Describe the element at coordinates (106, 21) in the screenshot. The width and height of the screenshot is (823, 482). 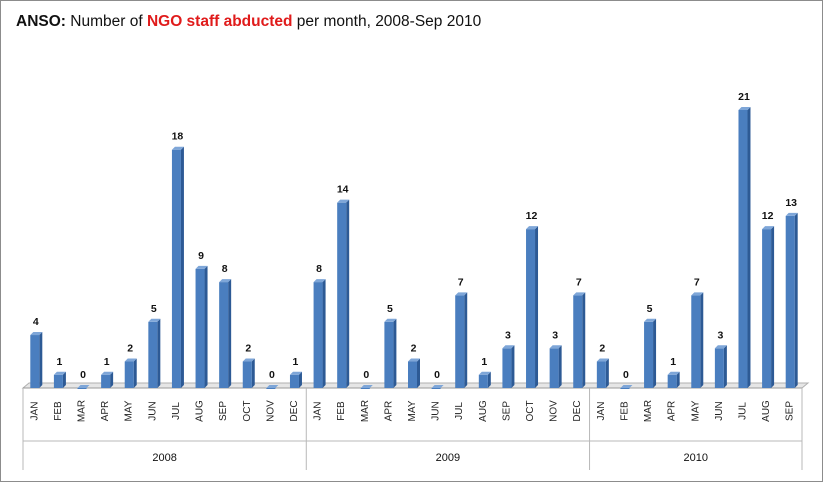
I see `title-text-before: Number of` at that location.